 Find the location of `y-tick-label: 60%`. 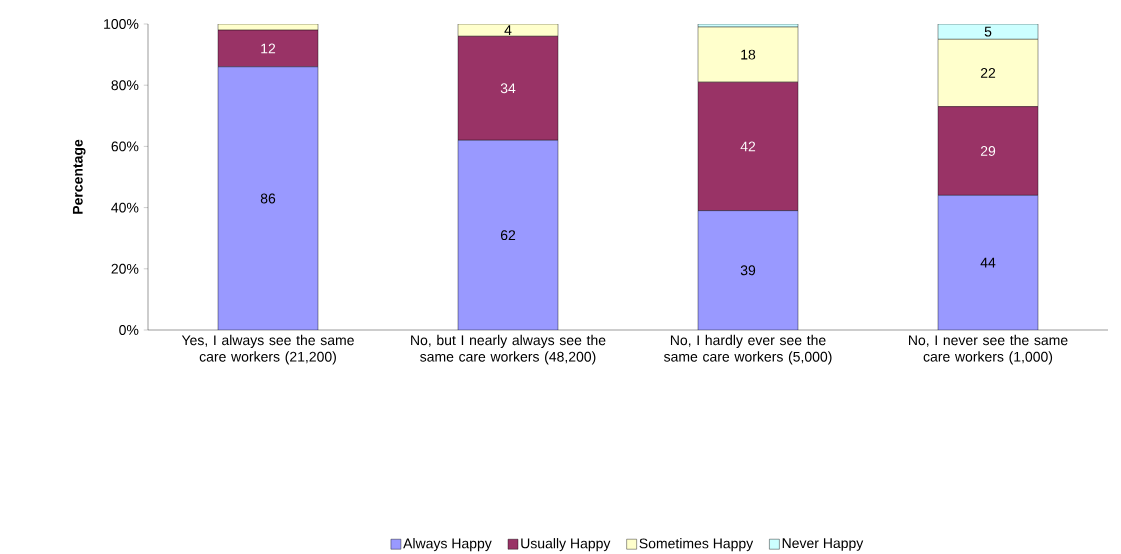

y-tick-label: 60% is located at coordinates (125, 146).